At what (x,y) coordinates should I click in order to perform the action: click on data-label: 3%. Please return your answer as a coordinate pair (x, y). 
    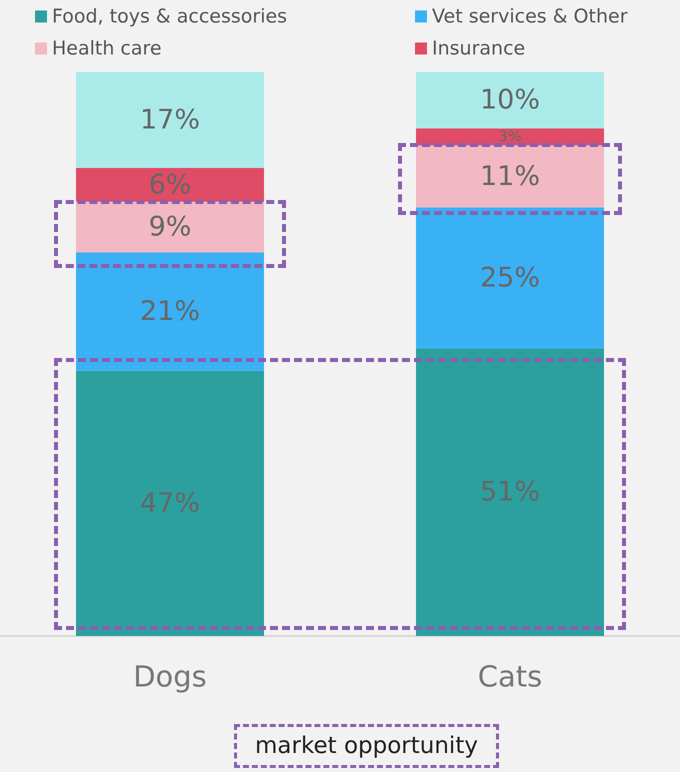
    Looking at the image, I should click on (510, 136).